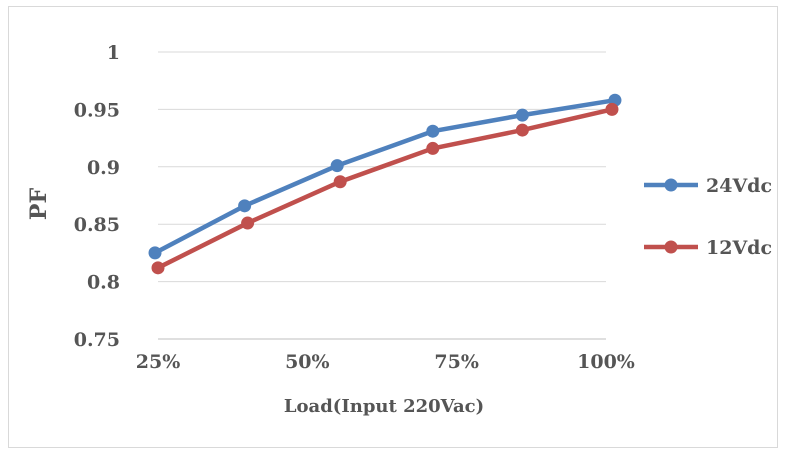 Image resolution: width=786 pixels, height=454 pixels. What do you see at coordinates (606, 362) in the screenshot?
I see `x-tick-label: 100%` at bounding box center [606, 362].